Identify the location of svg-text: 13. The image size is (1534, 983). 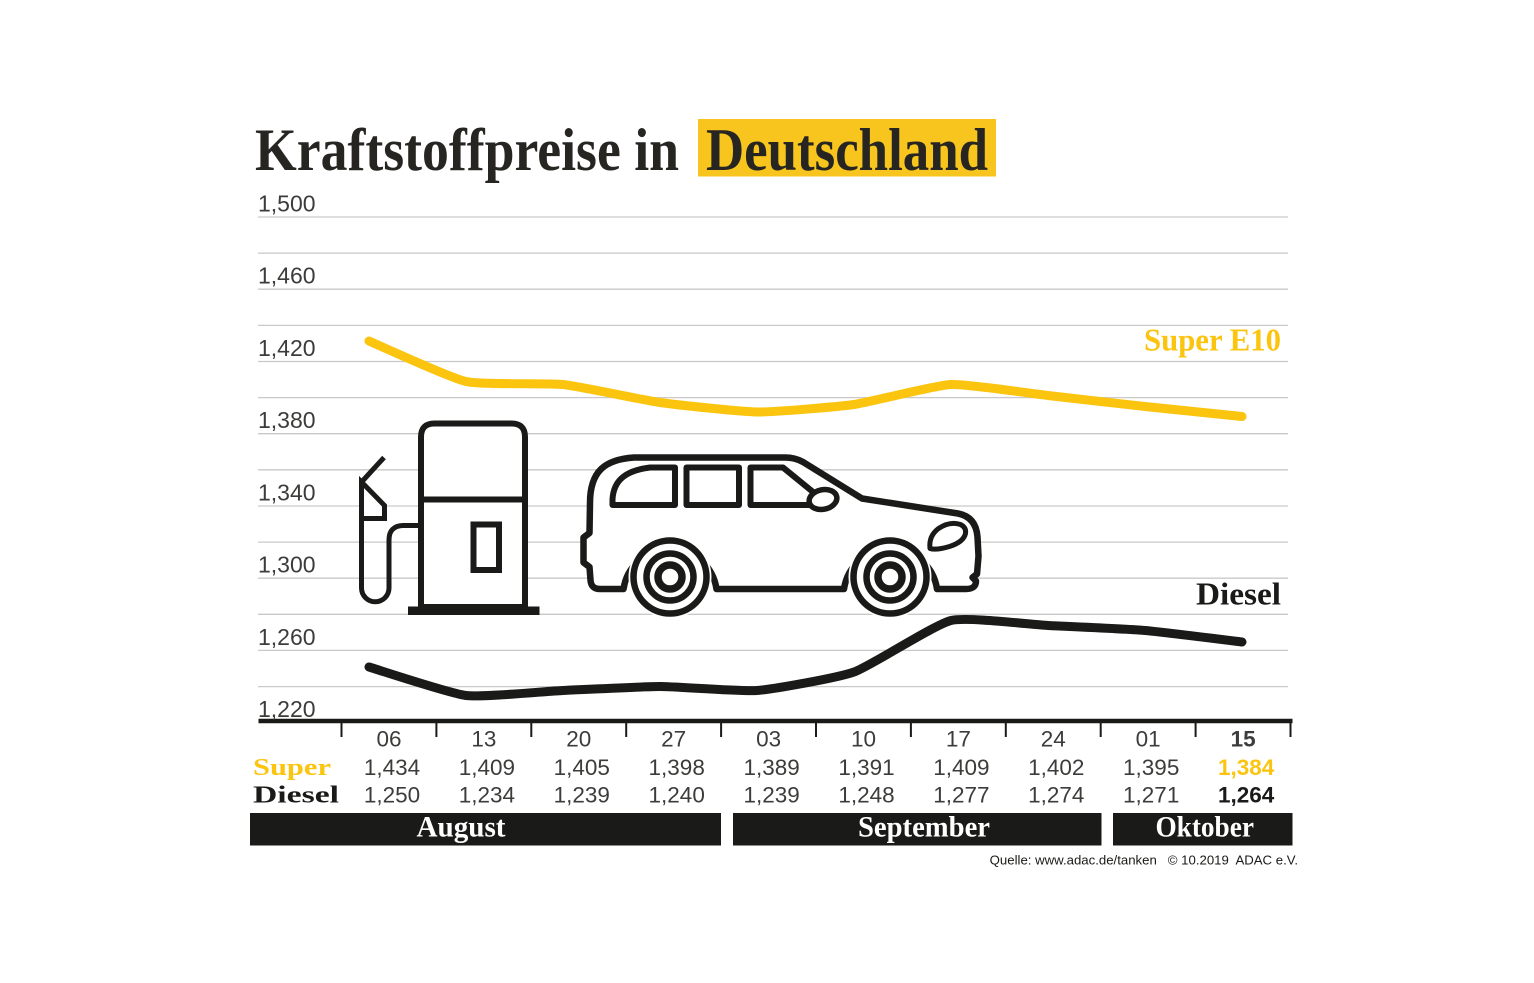
(483, 739).